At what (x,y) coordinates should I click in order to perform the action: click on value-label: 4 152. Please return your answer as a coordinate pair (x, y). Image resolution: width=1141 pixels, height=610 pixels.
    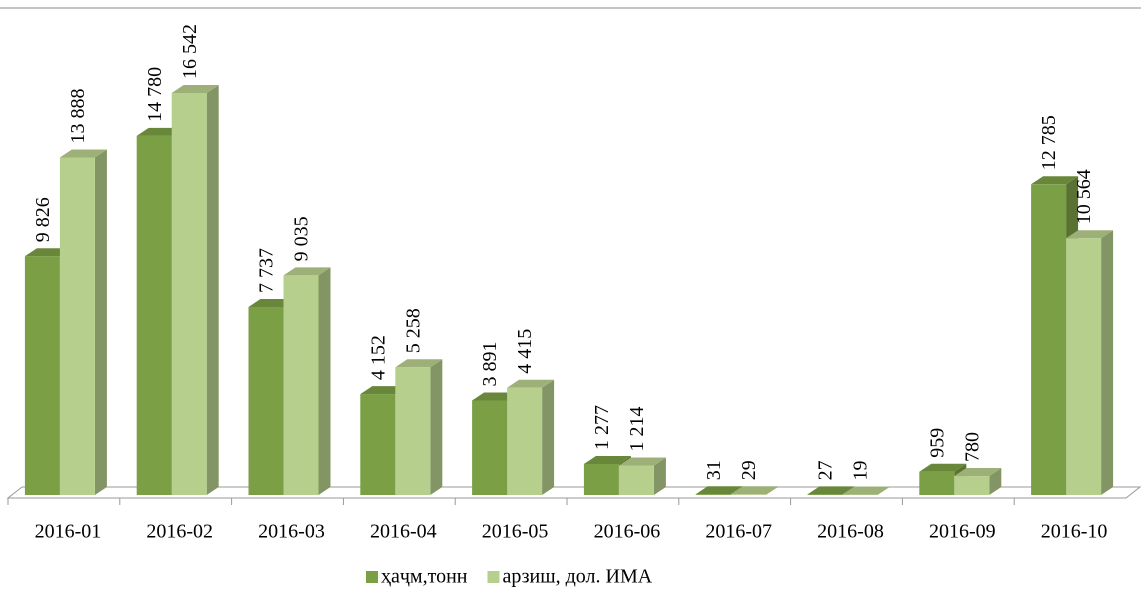
    Looking at the image, I should click on (378, 357).